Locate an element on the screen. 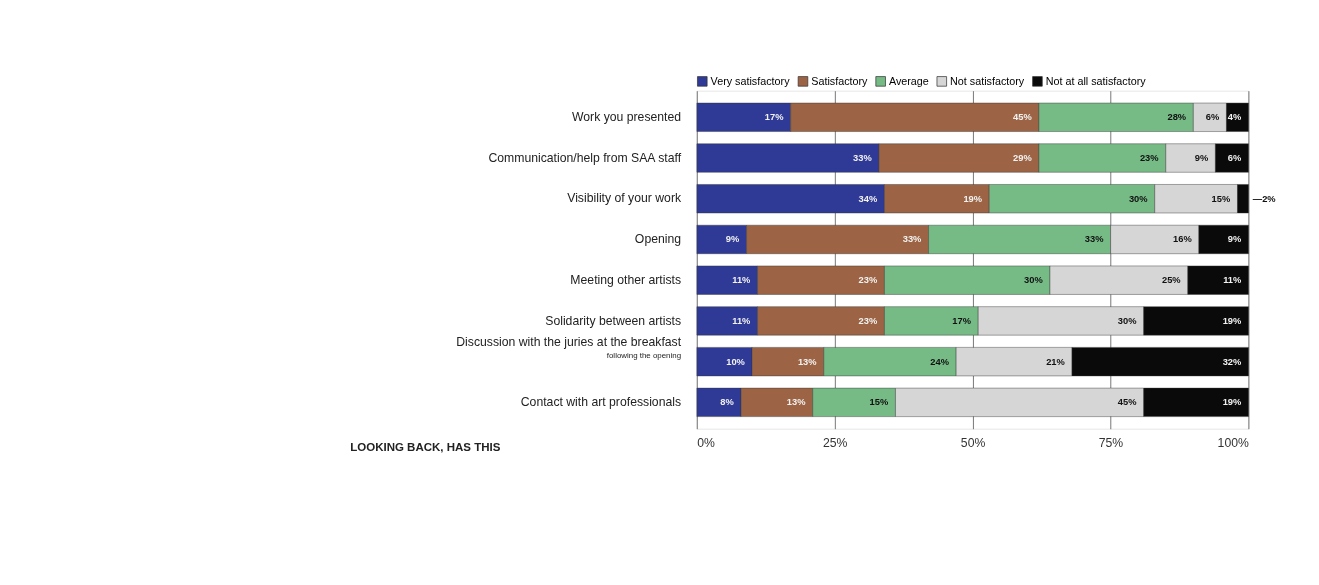 This screenshot has height=585, width=1319. legend-label: Satisfactory is located at coordinates (840, 80).